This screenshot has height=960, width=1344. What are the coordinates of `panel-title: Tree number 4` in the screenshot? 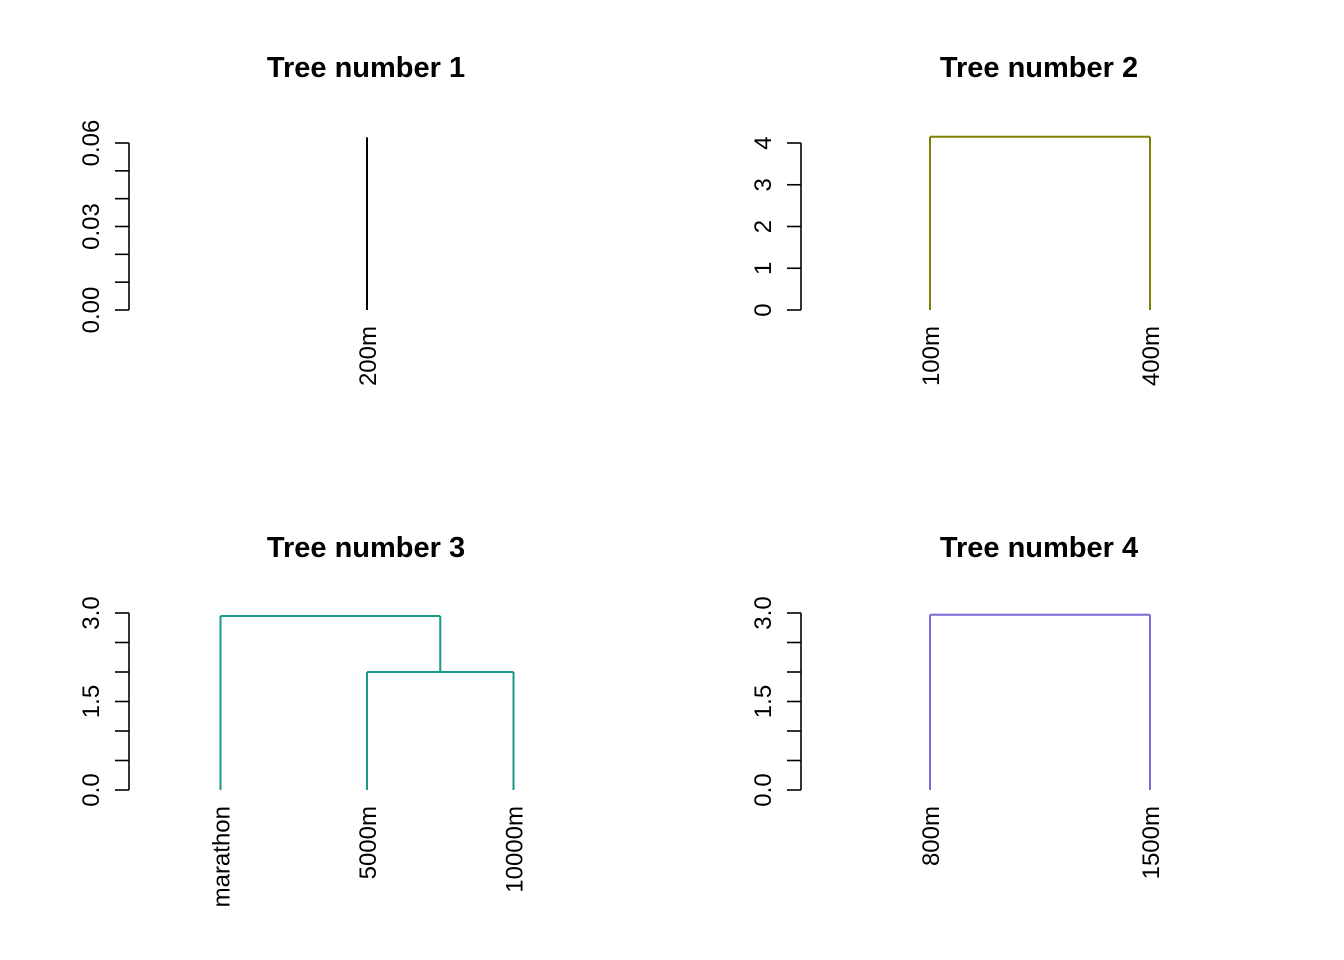 It's located at (1039, 548).